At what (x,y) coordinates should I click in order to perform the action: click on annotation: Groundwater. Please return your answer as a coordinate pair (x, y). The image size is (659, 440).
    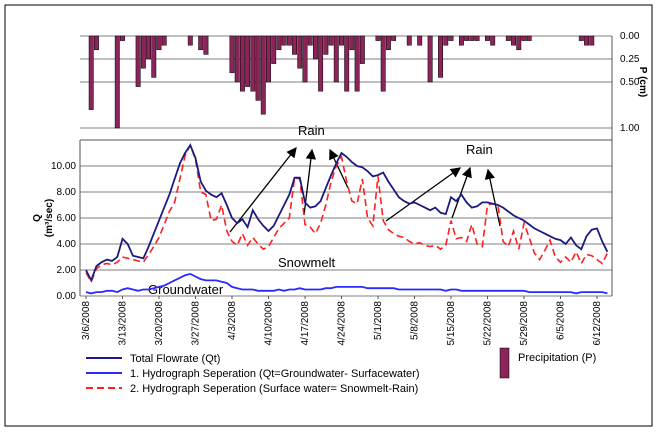
    Looking at the image, I should click on (186, 289).